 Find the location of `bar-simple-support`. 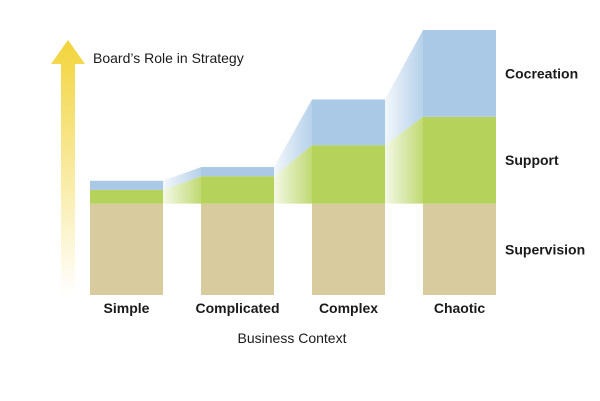

bar-simple-support is located at coordinates (126, 196).